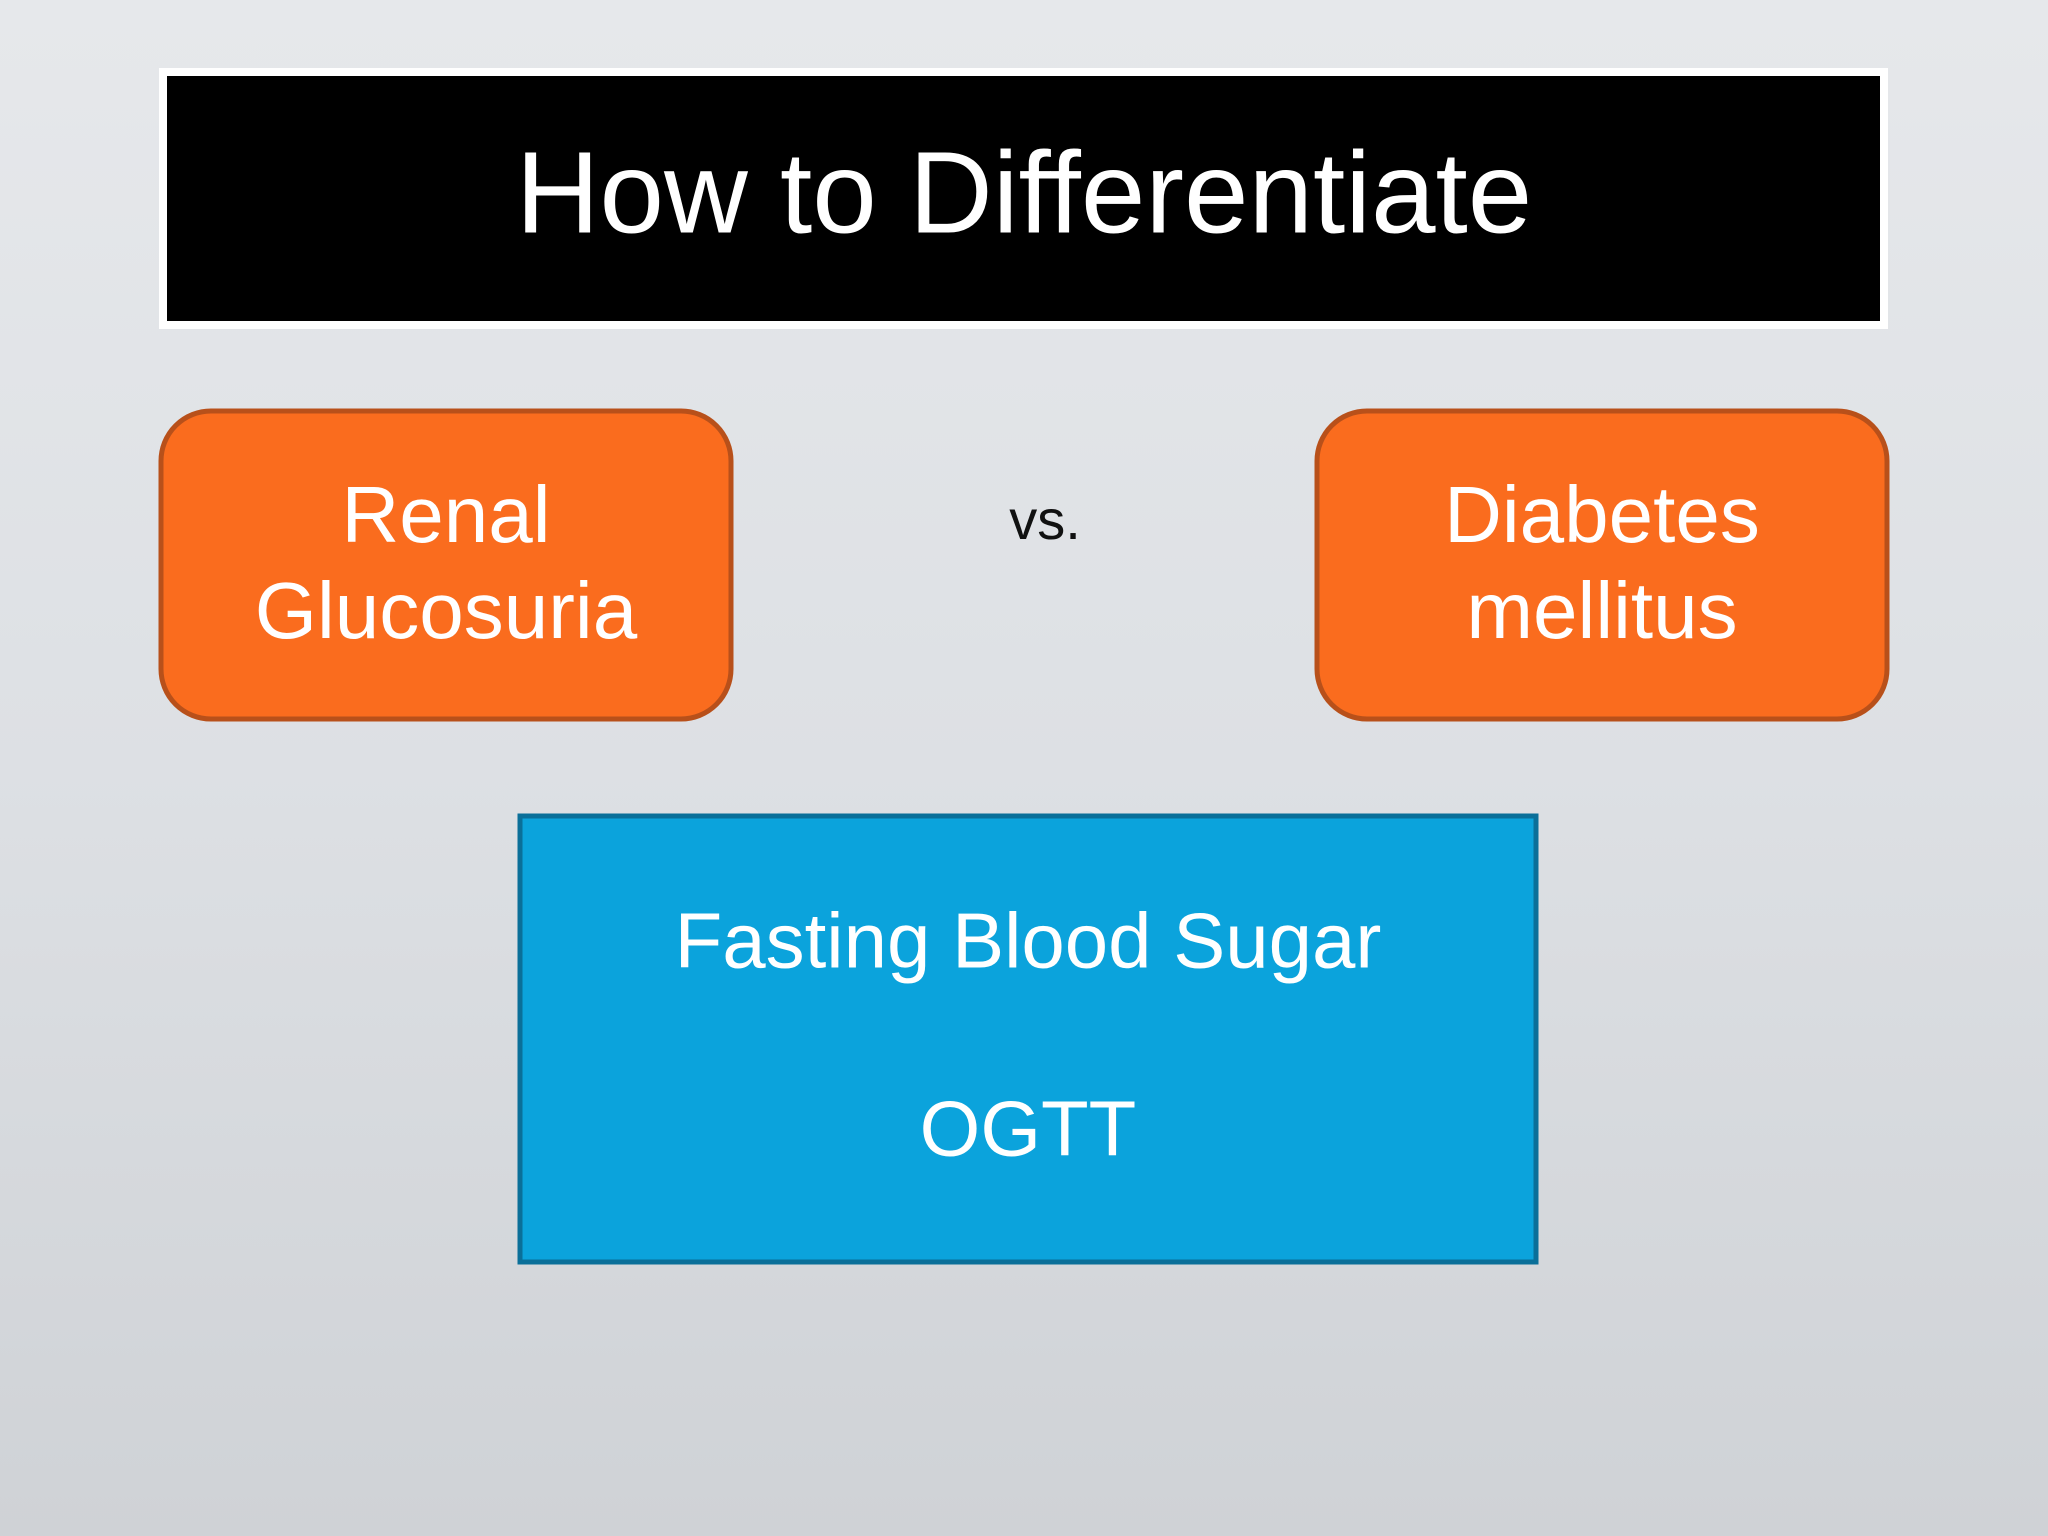 Image resolution: width=2048 pixels, height=1536 pixels. What do you see at coordinates (1024, 193) in the screenshot?
I see `title: How to Differentiate` at bounding box center [1024, 193].